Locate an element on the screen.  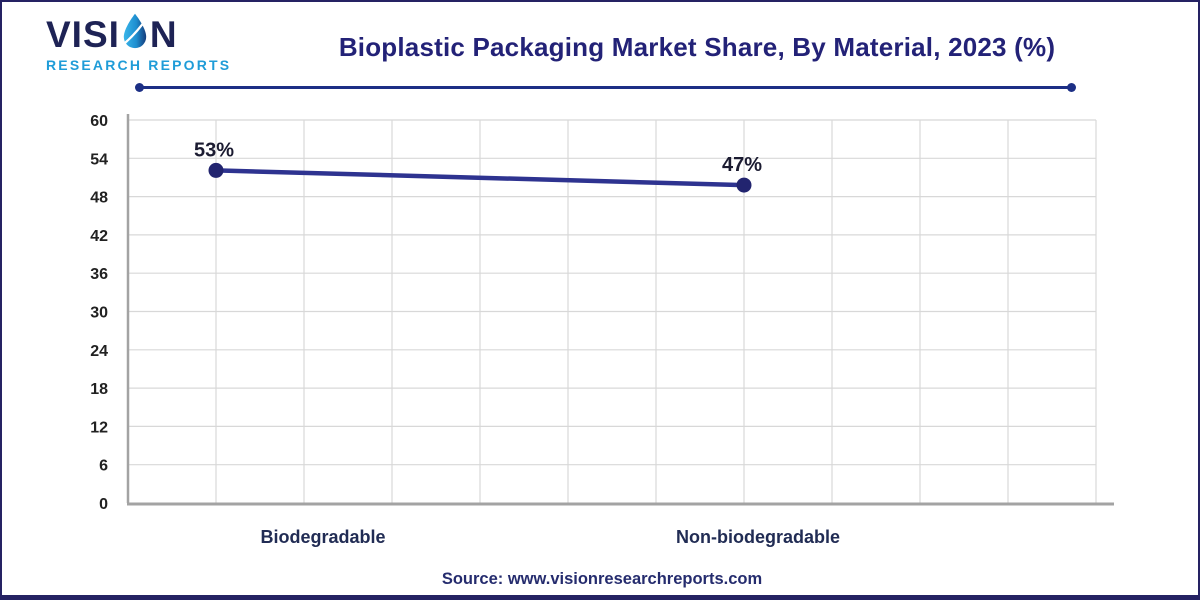
y-tick-label-54: 54 is located at coordinates (99, 159).